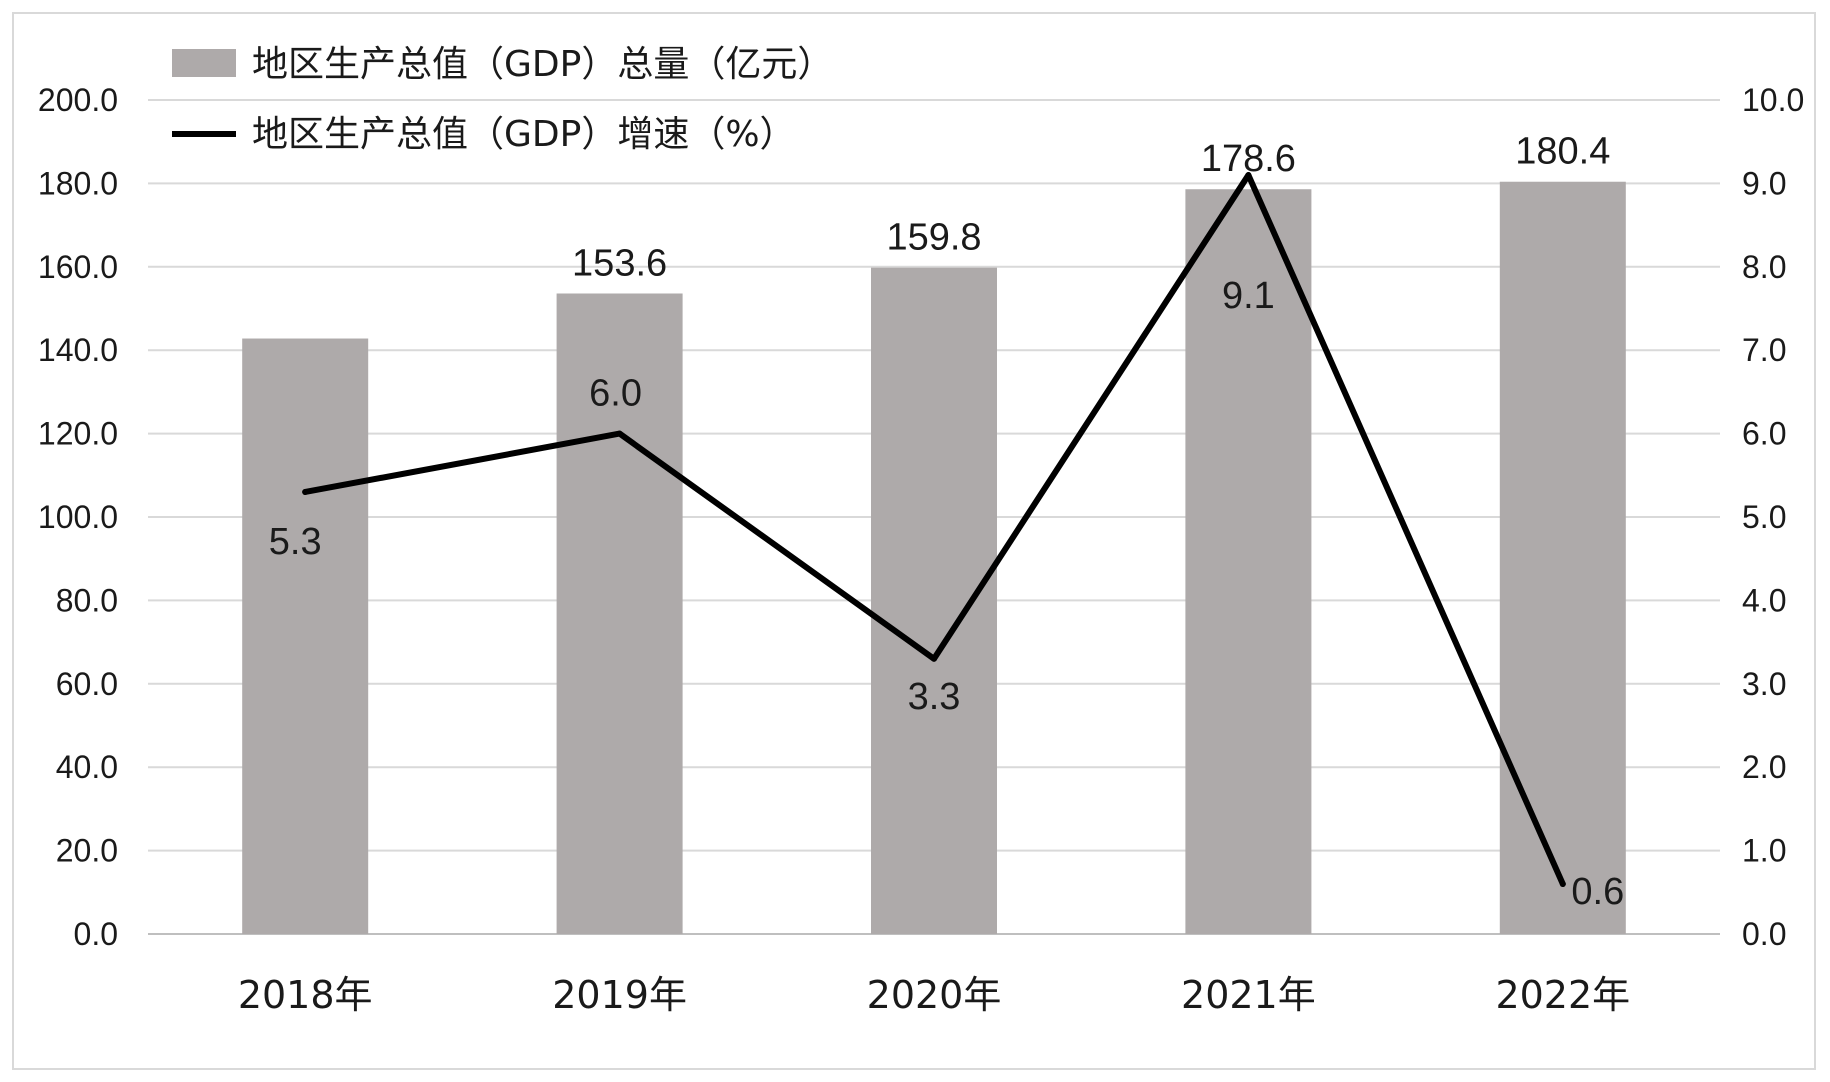 This screenshot has width=1830, height=1082. Describe the element at coordinates (615, 394) in the screenshot. I see `line-data-label: 6.0` at that location.